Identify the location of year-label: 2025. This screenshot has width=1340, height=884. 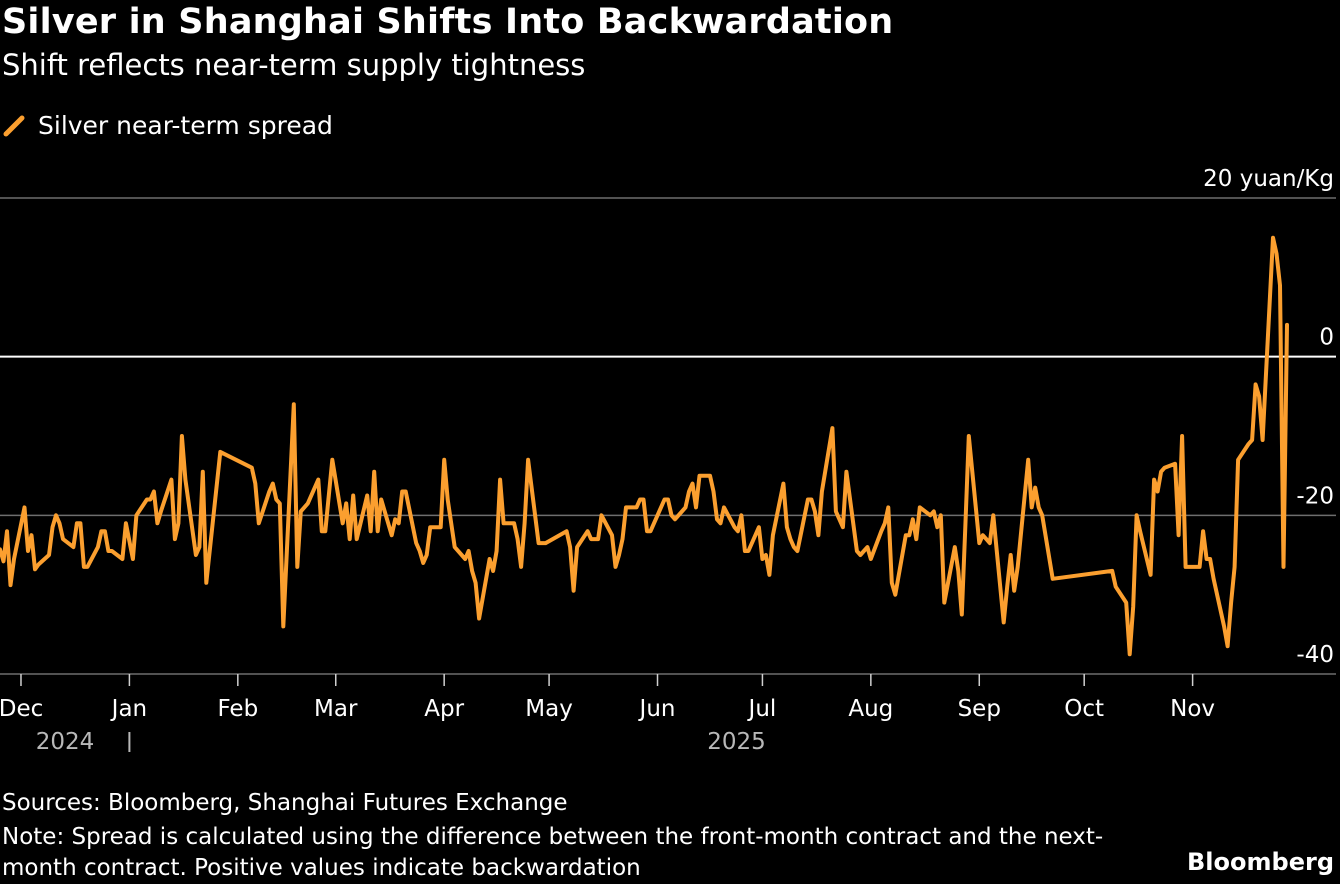
(736, 742).